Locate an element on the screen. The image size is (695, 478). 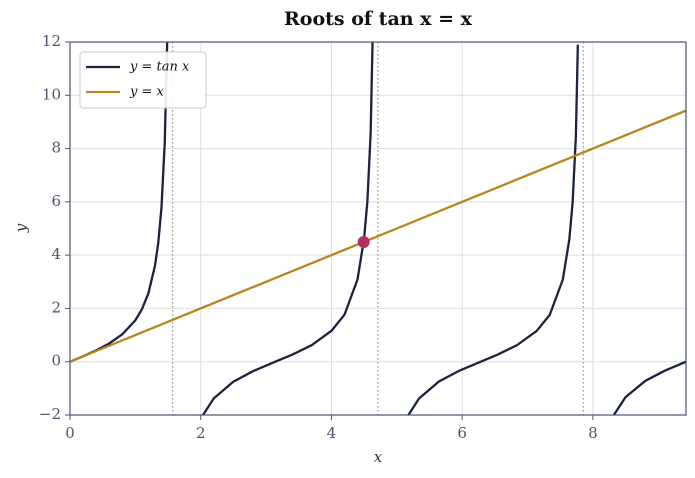
x-tick-label: 4 is located at coordinates (332, 433).